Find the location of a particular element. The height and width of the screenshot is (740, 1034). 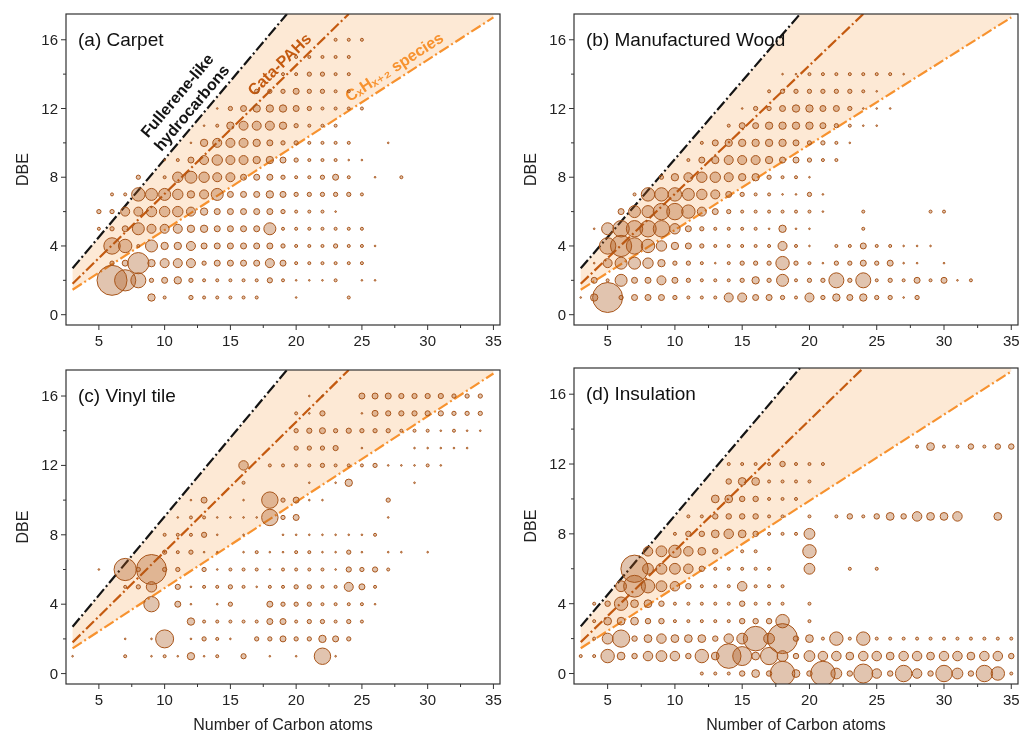

text: (d) Insulation is located at coordinates (641, 393).